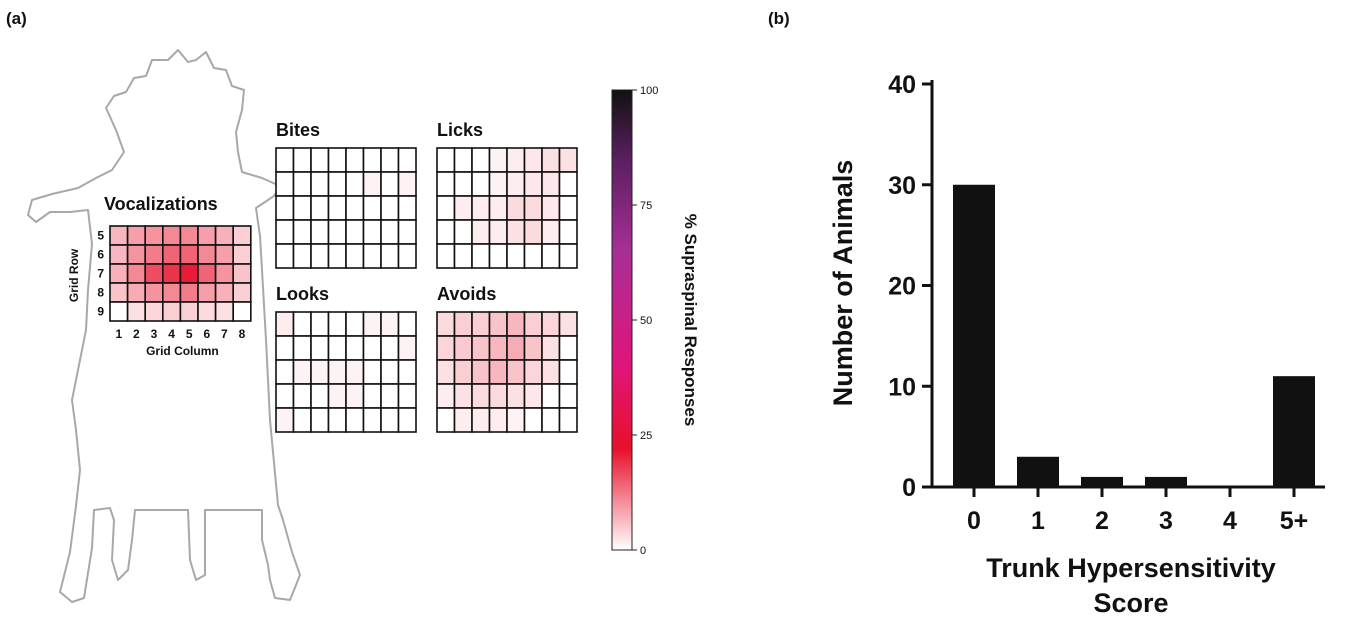  I want to click on bar-x-tick-label: 3, so click(1166, 521).